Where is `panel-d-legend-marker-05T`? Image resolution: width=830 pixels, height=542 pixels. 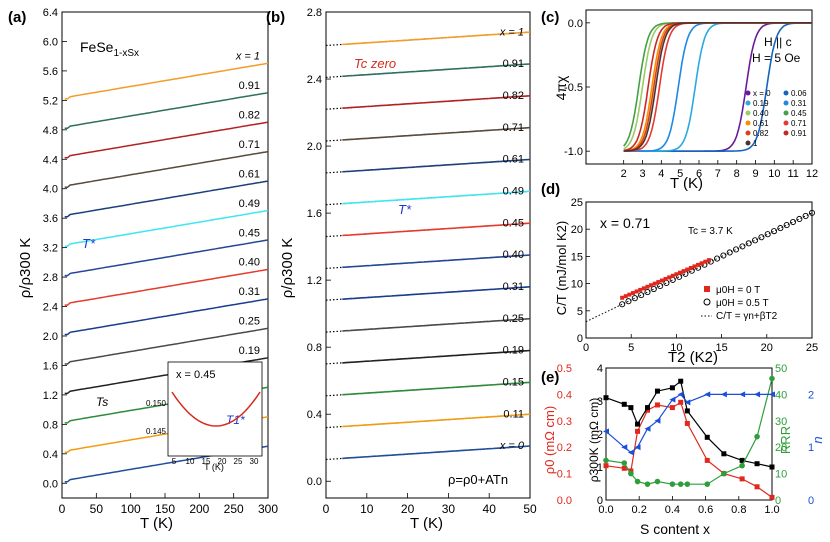 panel-d-legend-marker-05T is located at coordinates (707, 302).